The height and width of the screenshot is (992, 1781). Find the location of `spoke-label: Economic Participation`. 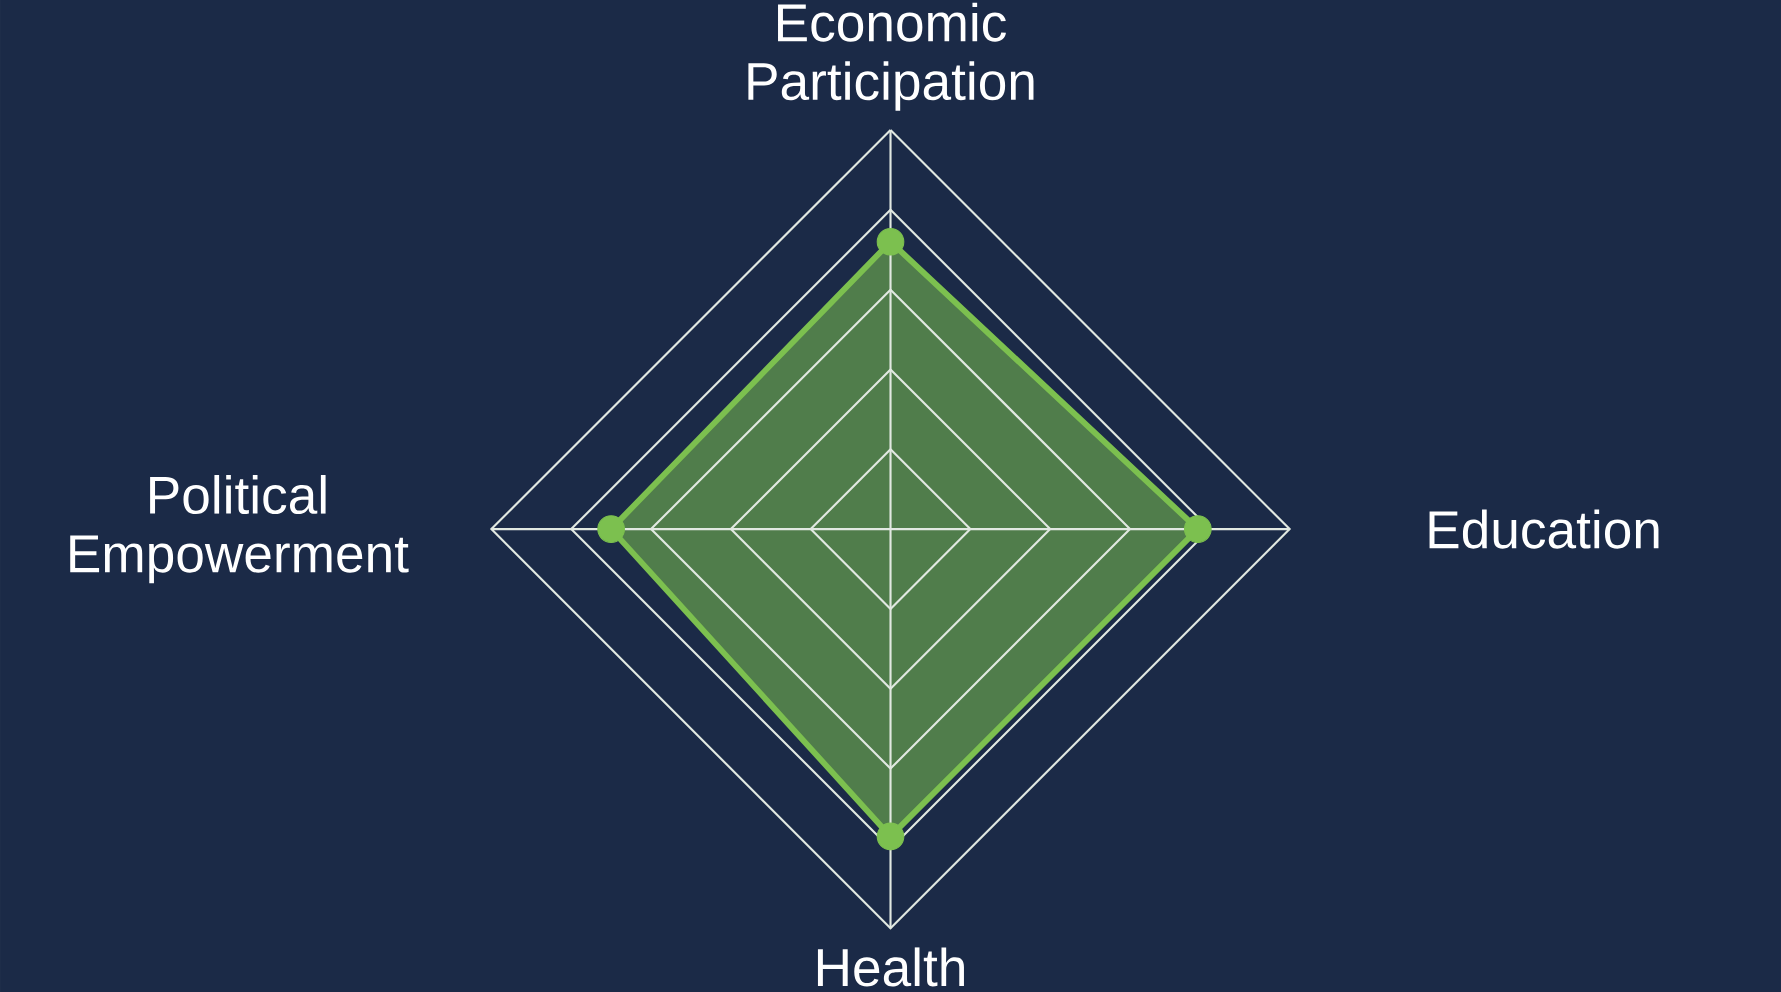

spoke-label: Economic Participation is located at coordinates (891, 56).